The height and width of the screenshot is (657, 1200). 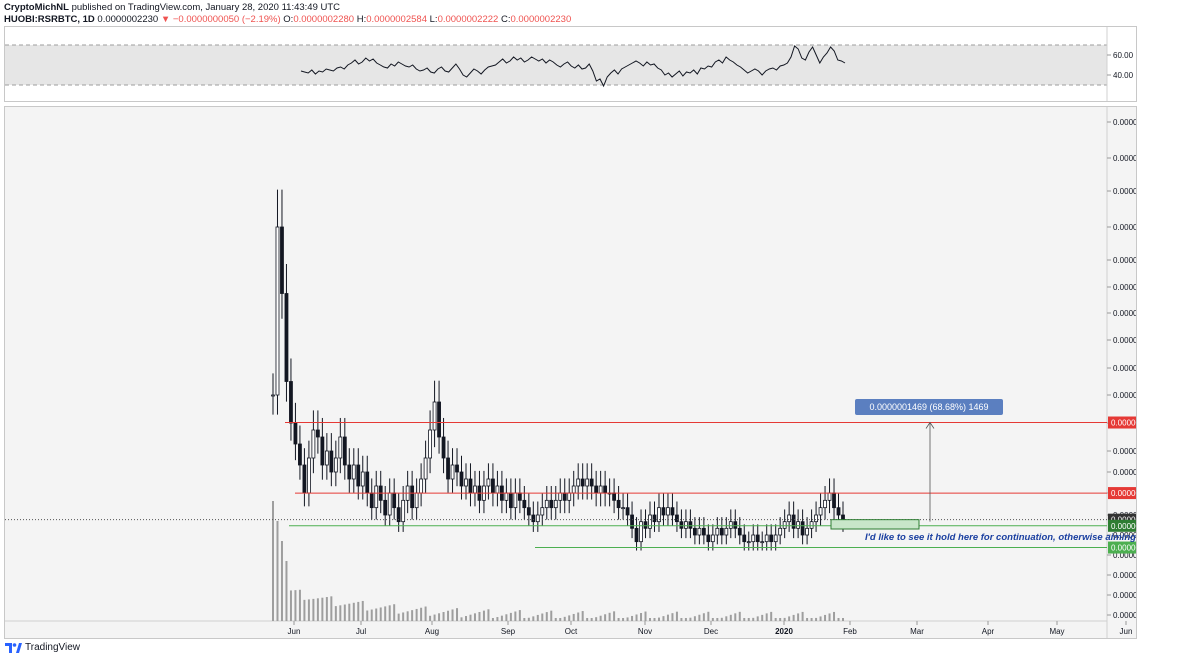 I want to click on price-tick-label: 0.0000002900, so click(x=1124, y=472).